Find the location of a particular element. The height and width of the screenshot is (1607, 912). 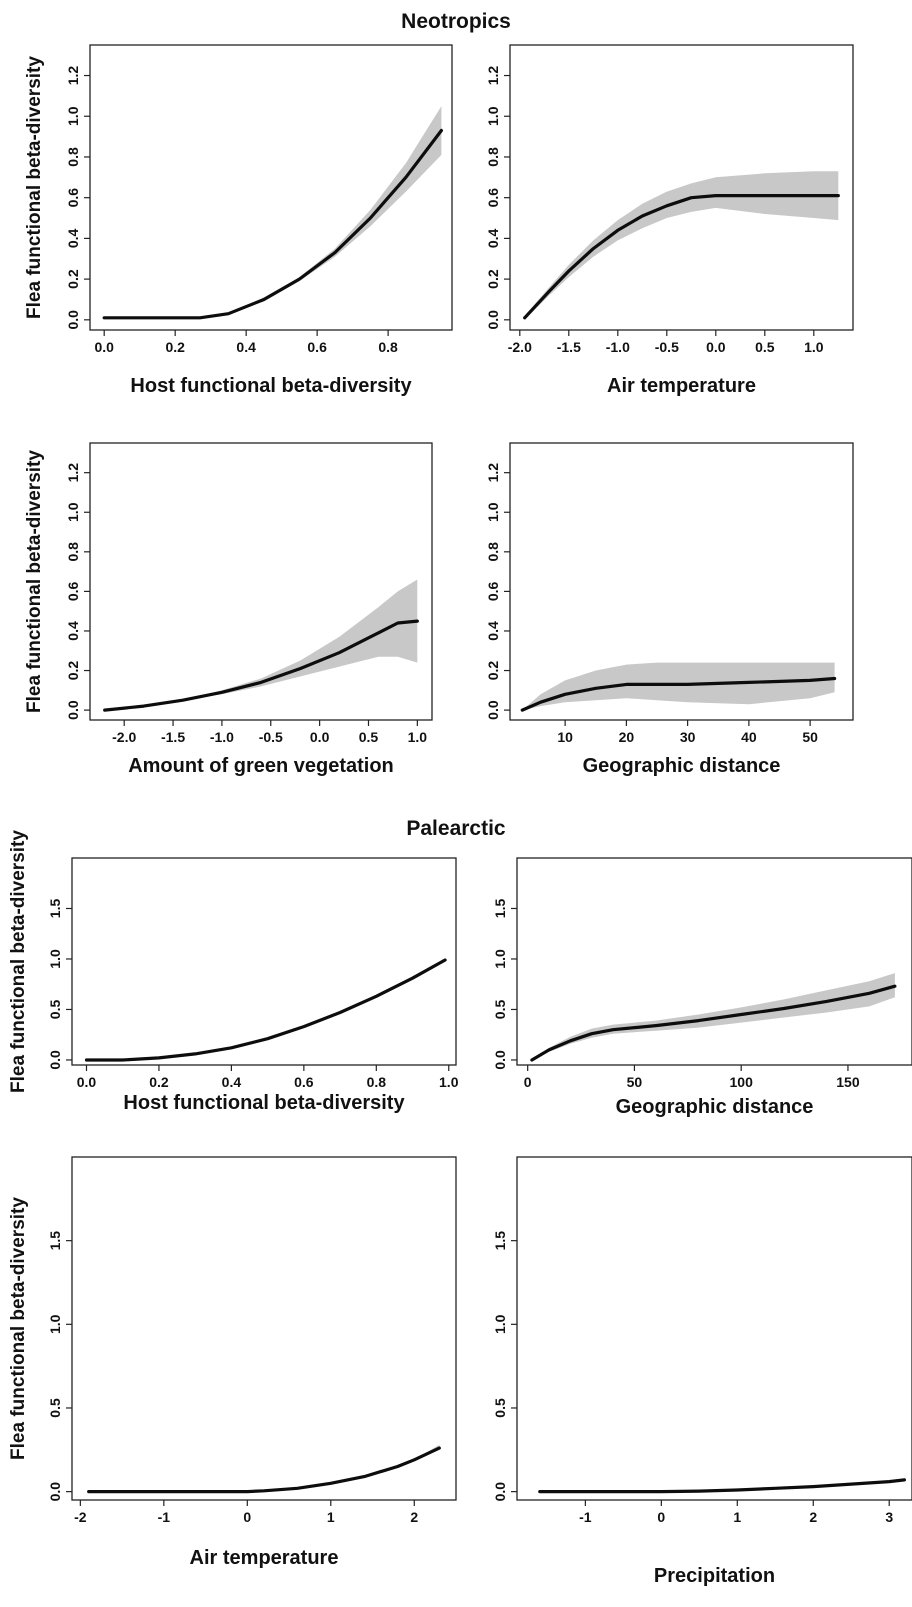

x-tick-label: 100 is located at coordinates (742, 1082).